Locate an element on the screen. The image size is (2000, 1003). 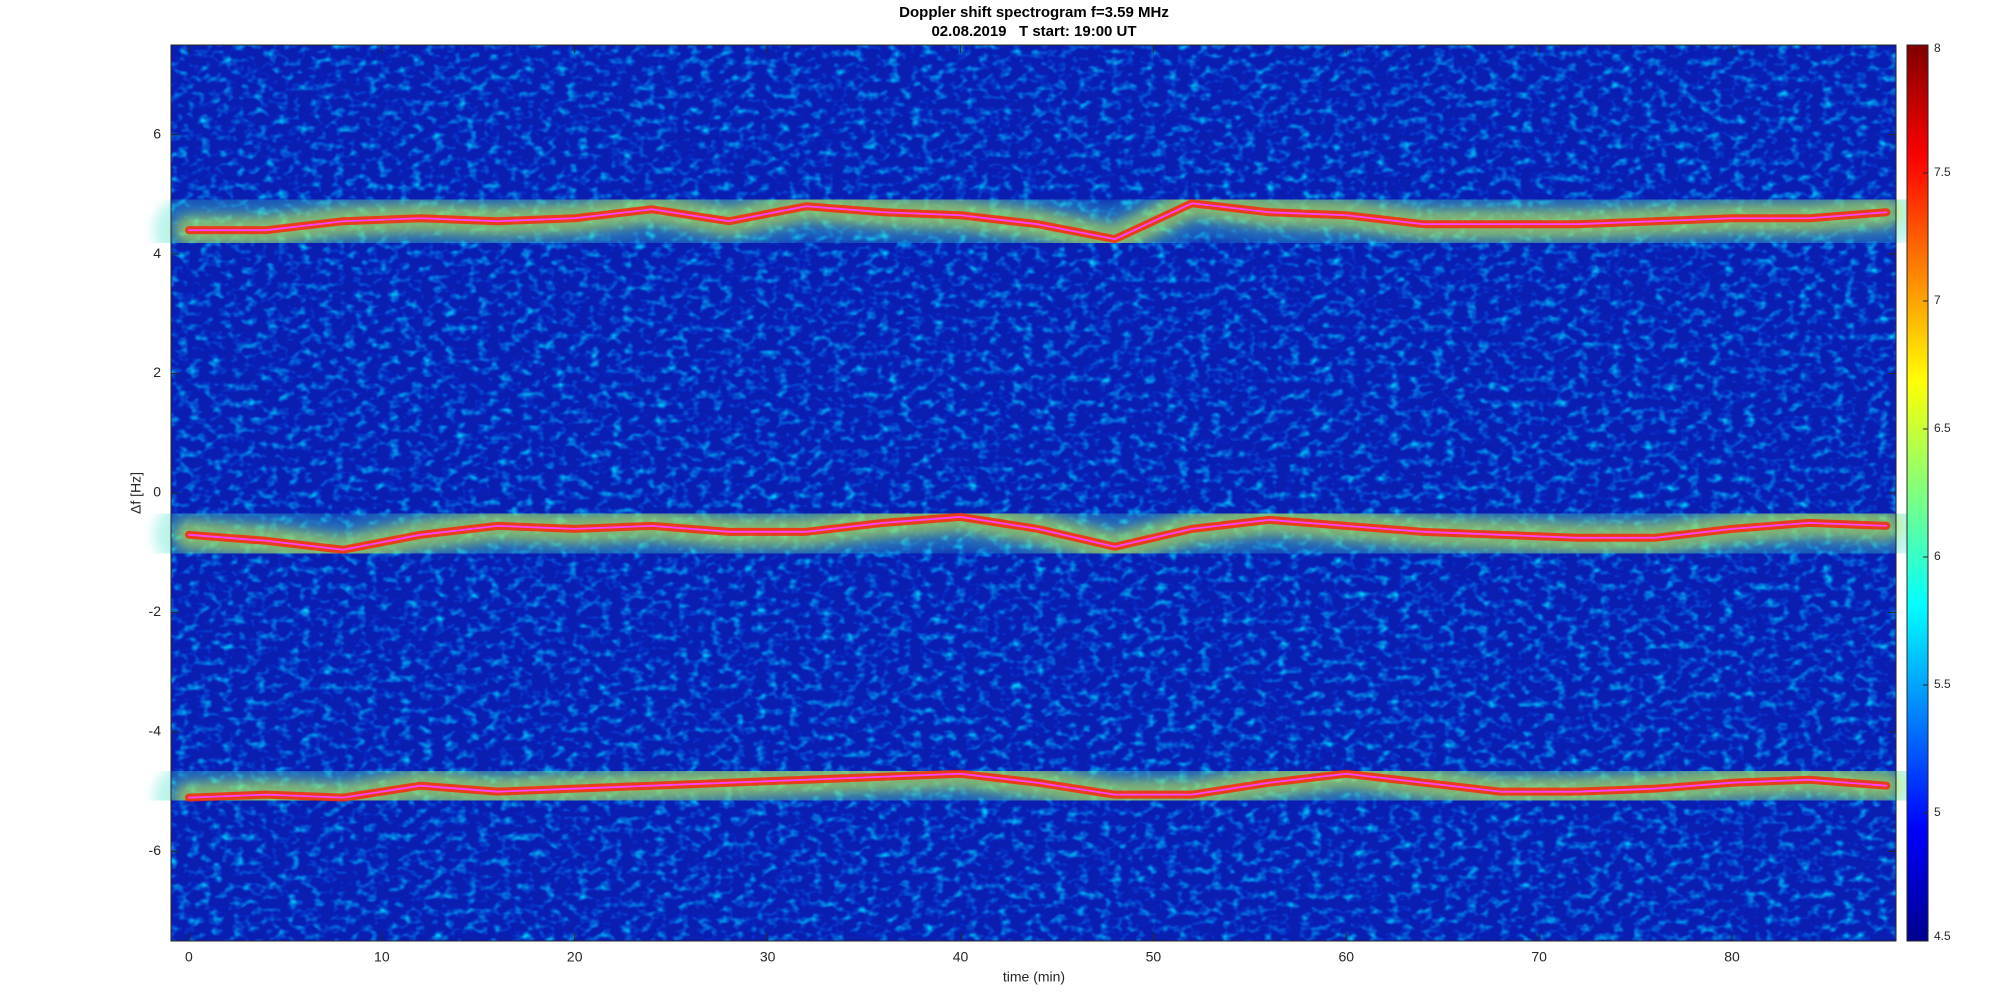
y-tick-label: 2 is located at coordinates (157, 372).